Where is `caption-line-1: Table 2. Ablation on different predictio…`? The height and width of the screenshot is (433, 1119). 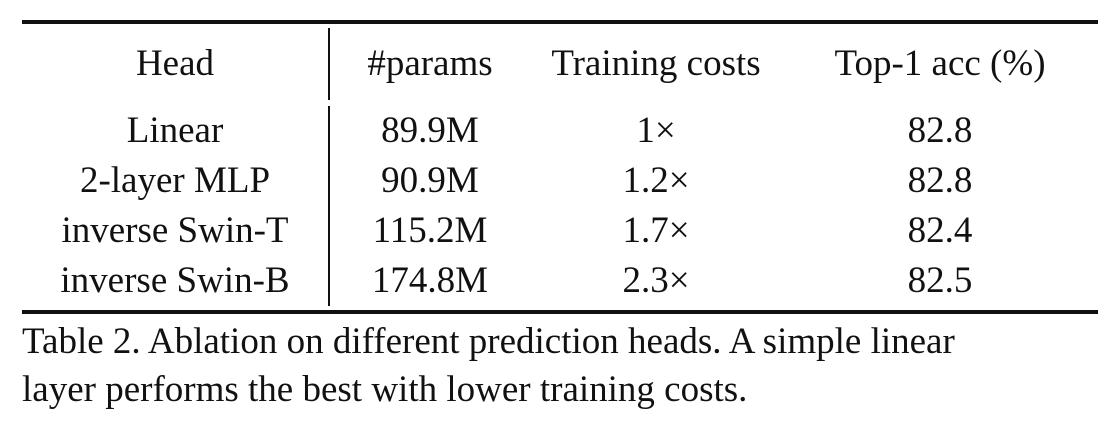 caption-line-1: Table 2. Ablation on different predictio… is located at coordinates (488, 341).